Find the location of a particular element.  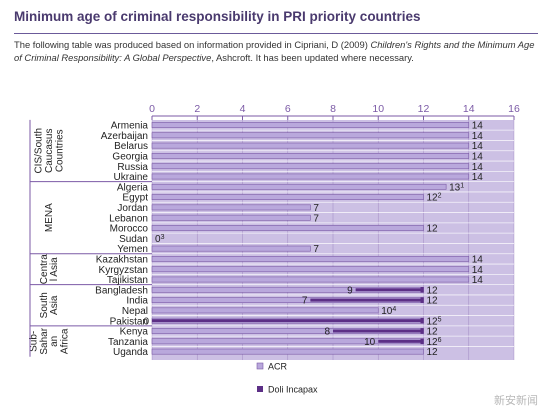

country-label: Ukraine is located at coordinates (131, 177).